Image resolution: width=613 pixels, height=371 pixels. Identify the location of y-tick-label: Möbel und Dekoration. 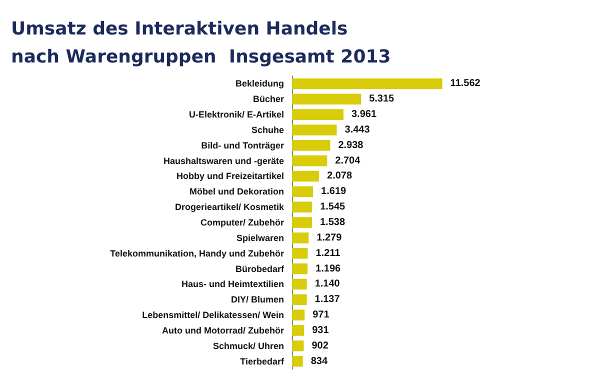
(237, 191).